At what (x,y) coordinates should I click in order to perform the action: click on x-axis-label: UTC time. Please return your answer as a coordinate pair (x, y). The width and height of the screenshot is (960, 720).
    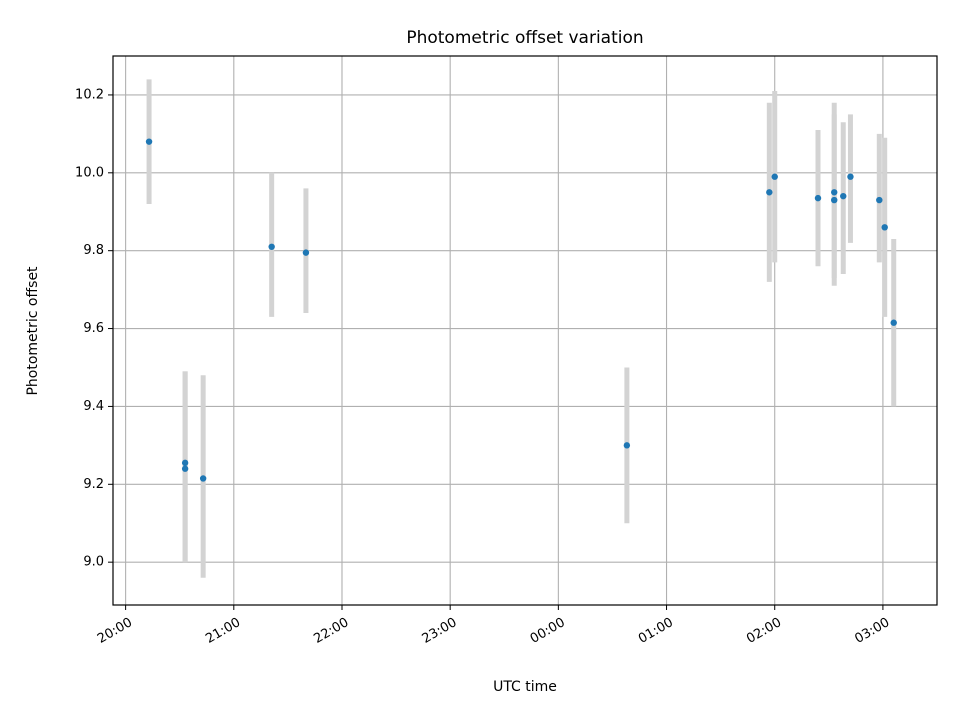
    Looking at the image, I should click on (525, 687).